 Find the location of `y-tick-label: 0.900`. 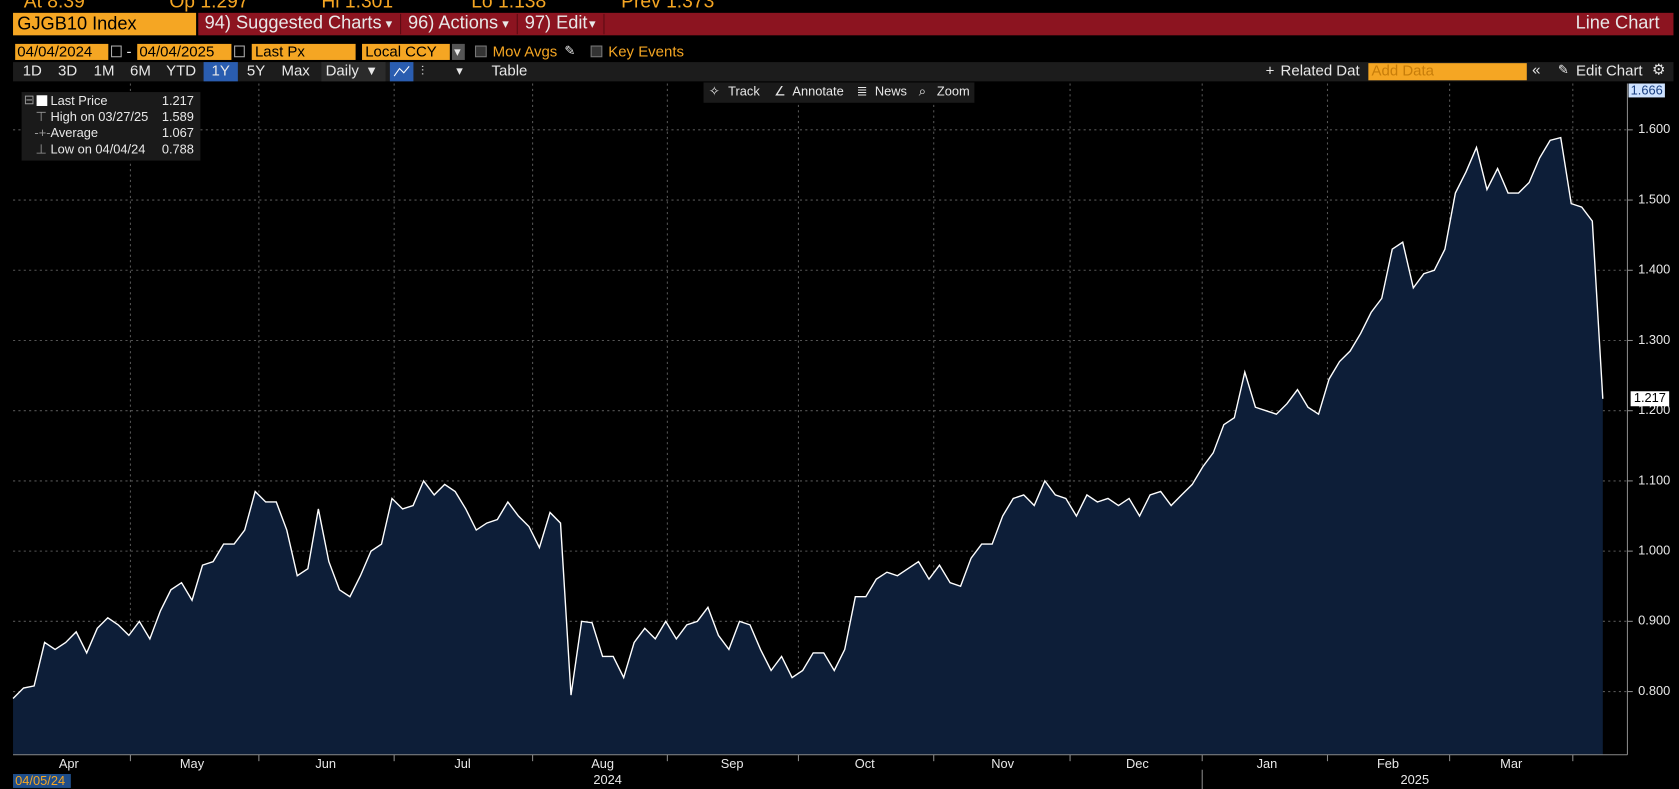

y-tick-label: 0.900 is located at coordinates (1654, 620).